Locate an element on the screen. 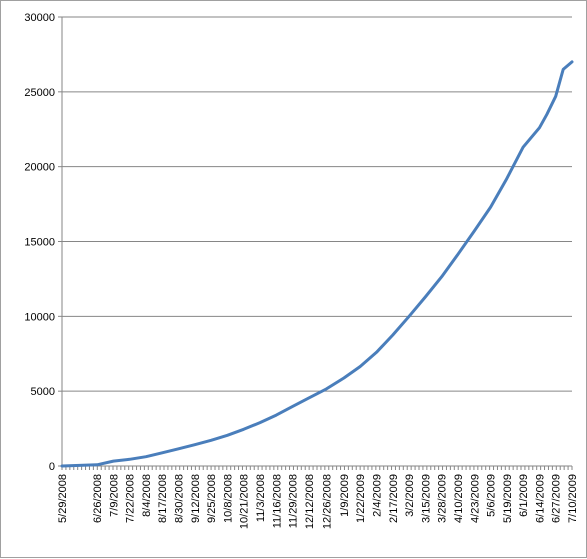 This screenshot has height=559, width=587. y-tick-label: 25000 is located at coordinates (39, 93).